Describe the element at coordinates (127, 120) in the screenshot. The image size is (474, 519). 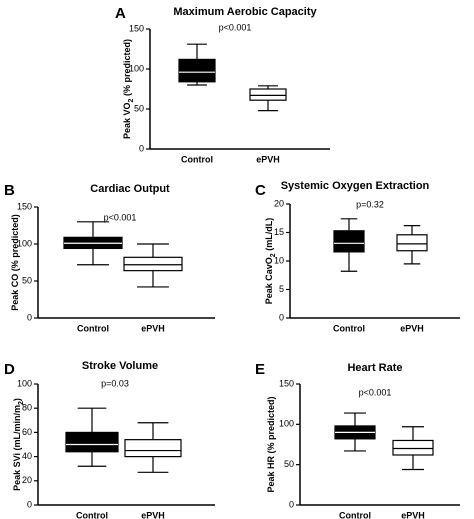
I see `y-axis-label-main: Peak VO` at that location.